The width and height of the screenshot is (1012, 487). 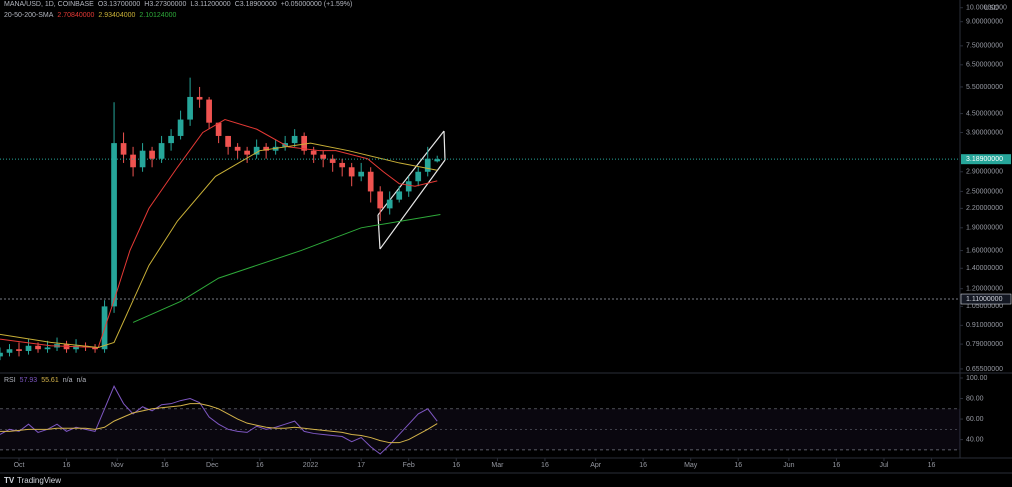 I want to click on rsi-value: 55.61, so click(x=50, y=380).